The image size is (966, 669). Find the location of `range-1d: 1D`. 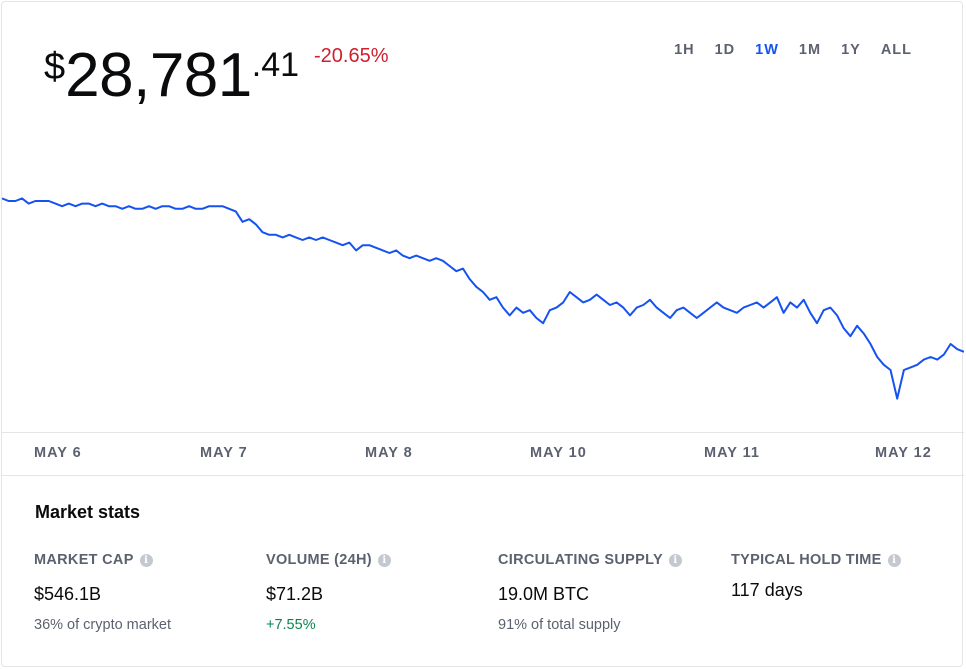

range-1d: 1D is located at coordinates (725, 50).